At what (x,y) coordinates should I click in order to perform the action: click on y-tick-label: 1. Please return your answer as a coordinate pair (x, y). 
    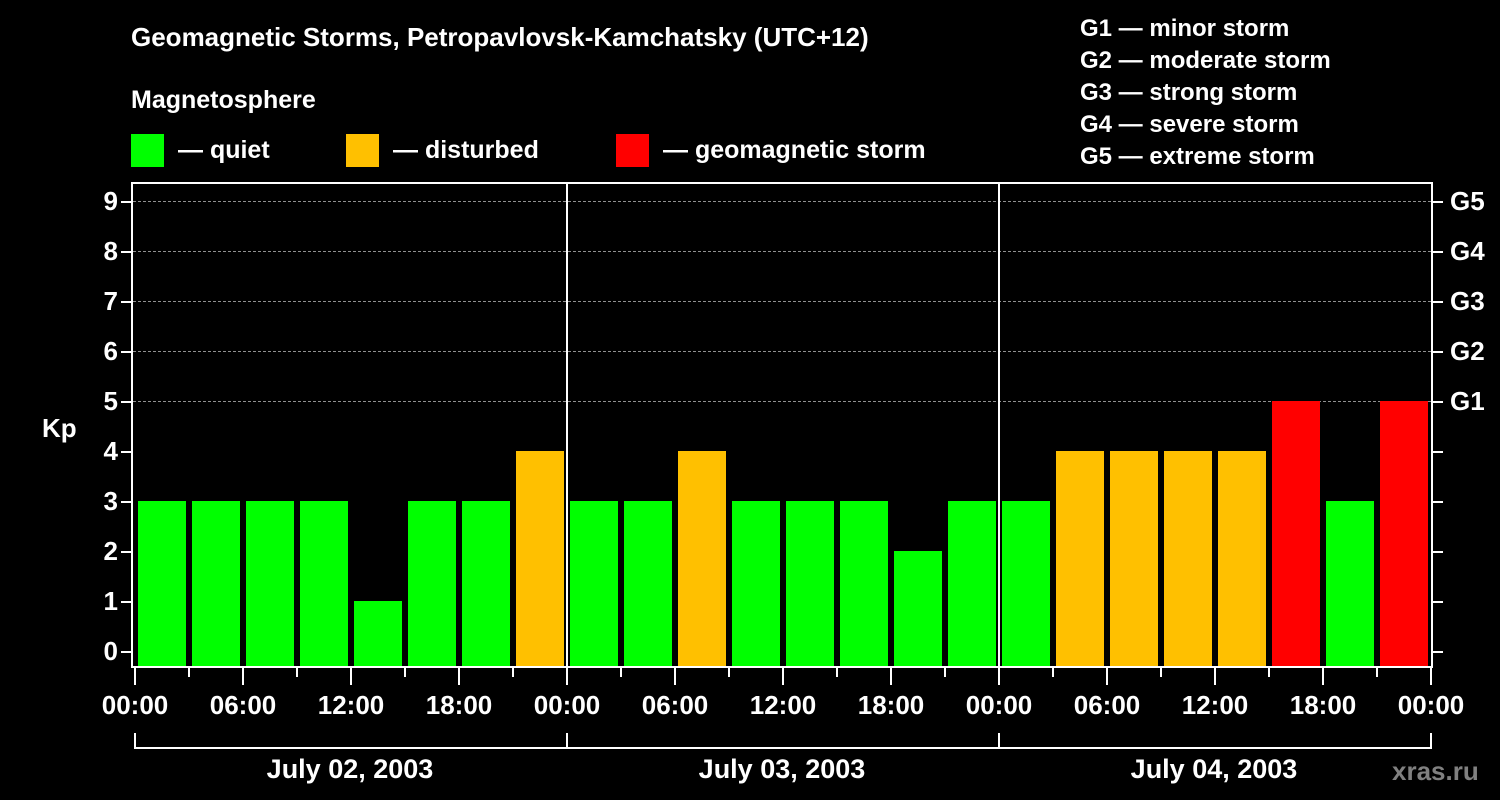
    Looking at the image, I should click on (110, 601).